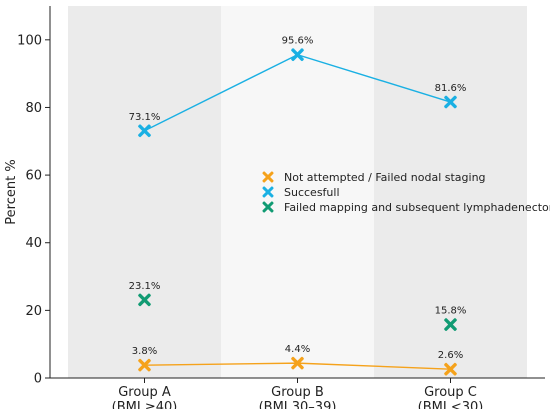 This screenshot has width=550, height=414. I want to click on x-tick-label: (BMI <30), so click(451, 404).